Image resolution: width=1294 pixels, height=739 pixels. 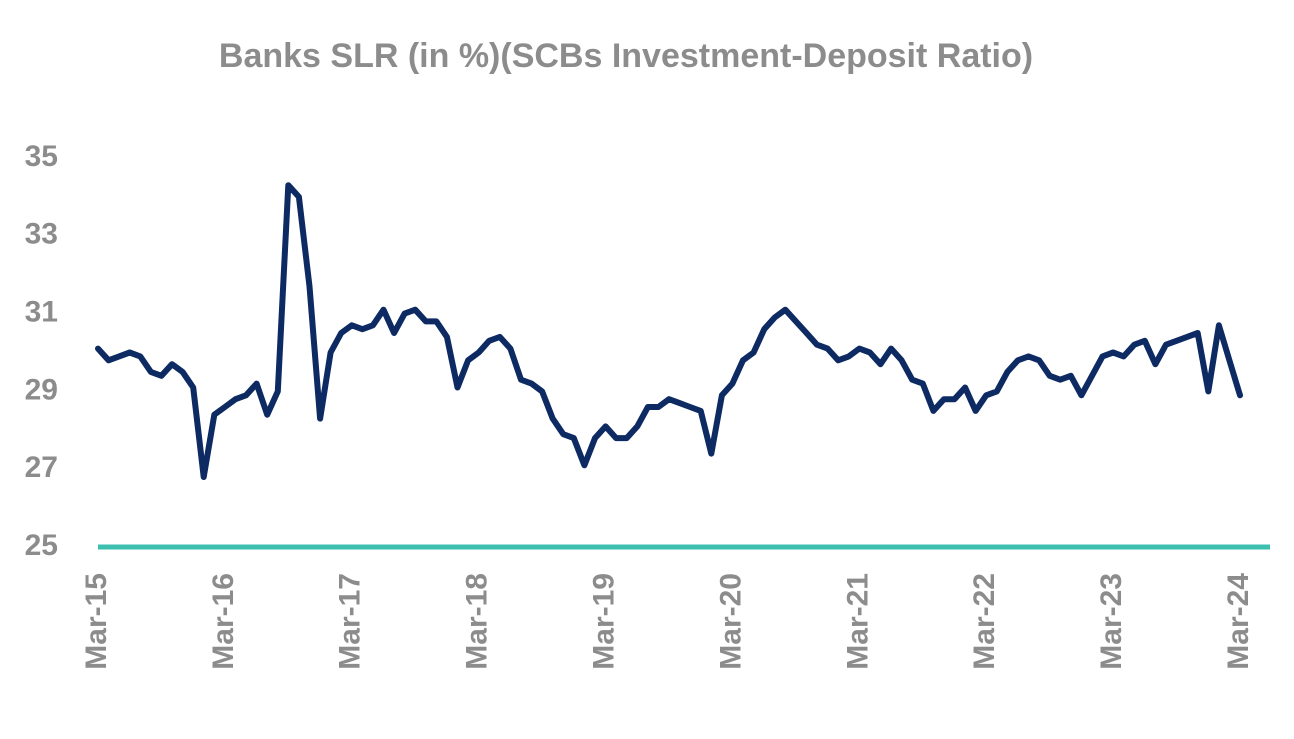 I want to click on x-tick-label: Mar-21, so click(x=857, y=621).